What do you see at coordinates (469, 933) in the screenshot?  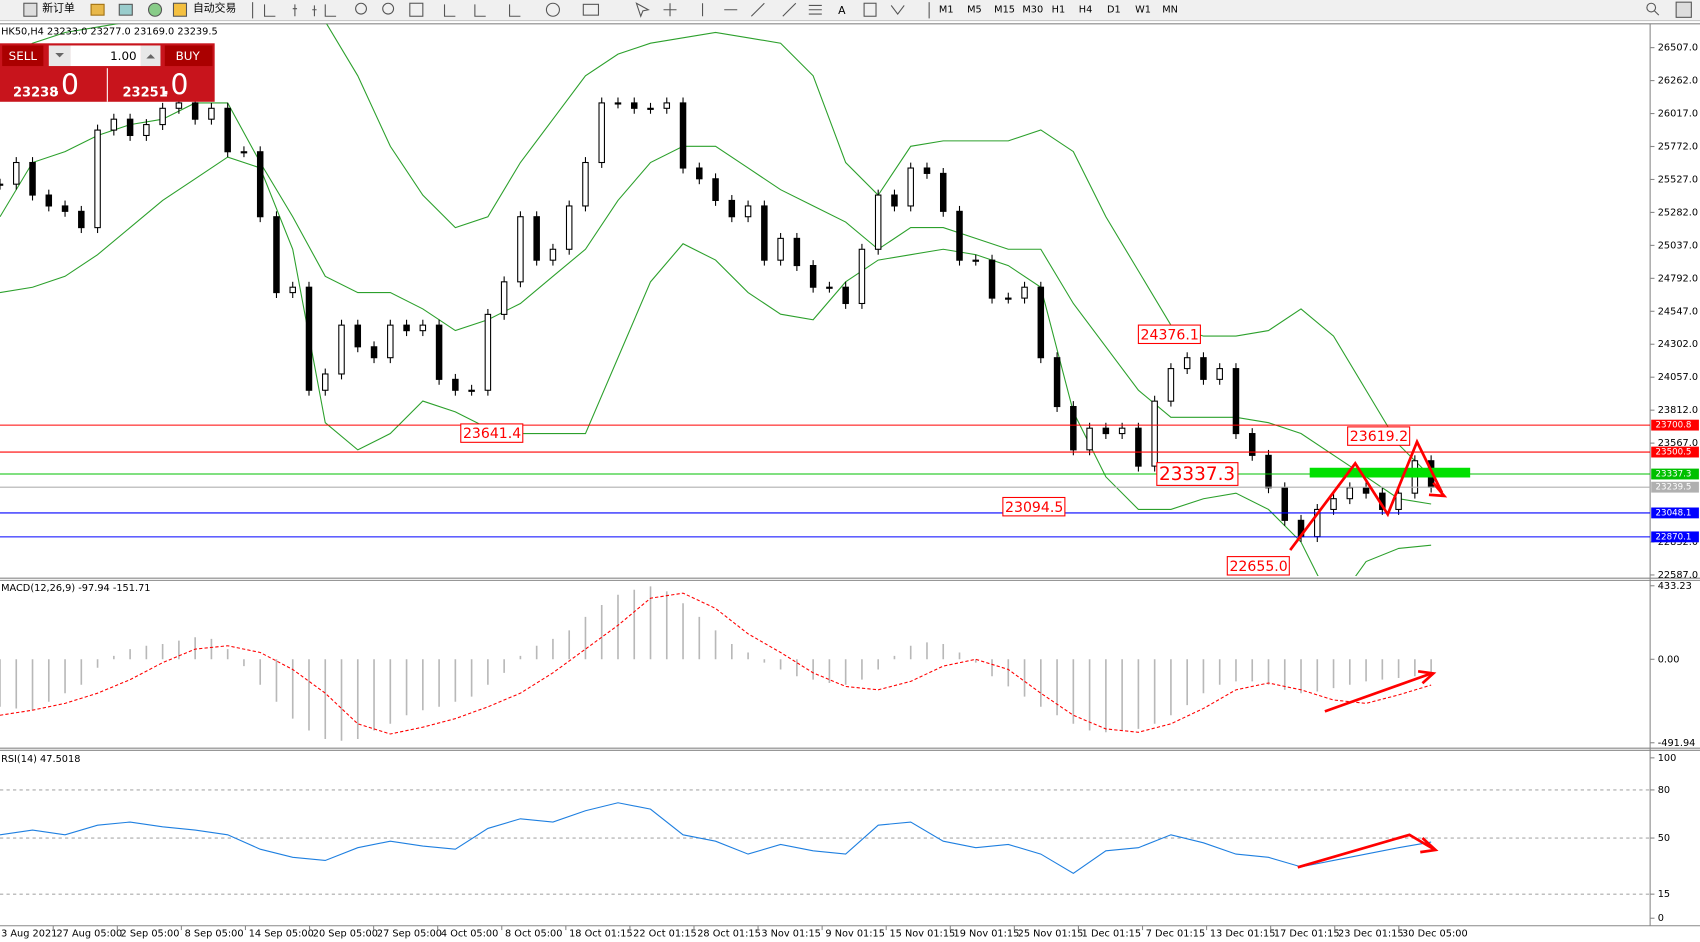 I see `x-tick-label: 4 Oct 05:00` at bounding box center [469, 933].